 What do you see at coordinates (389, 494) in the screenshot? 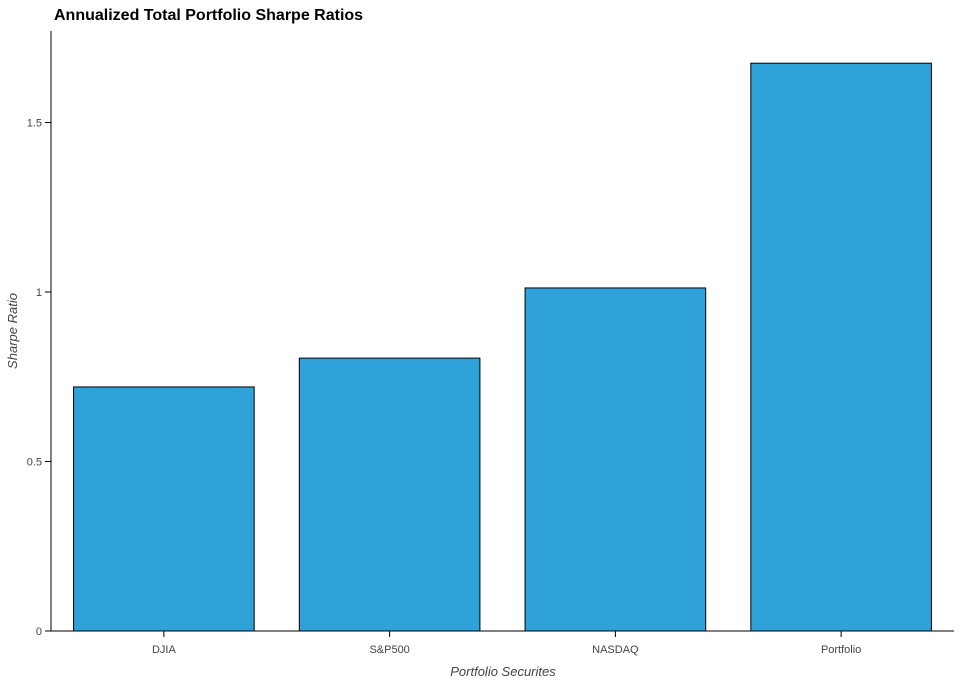
I see `bar-s-p500` at bounding box center [389, 494].